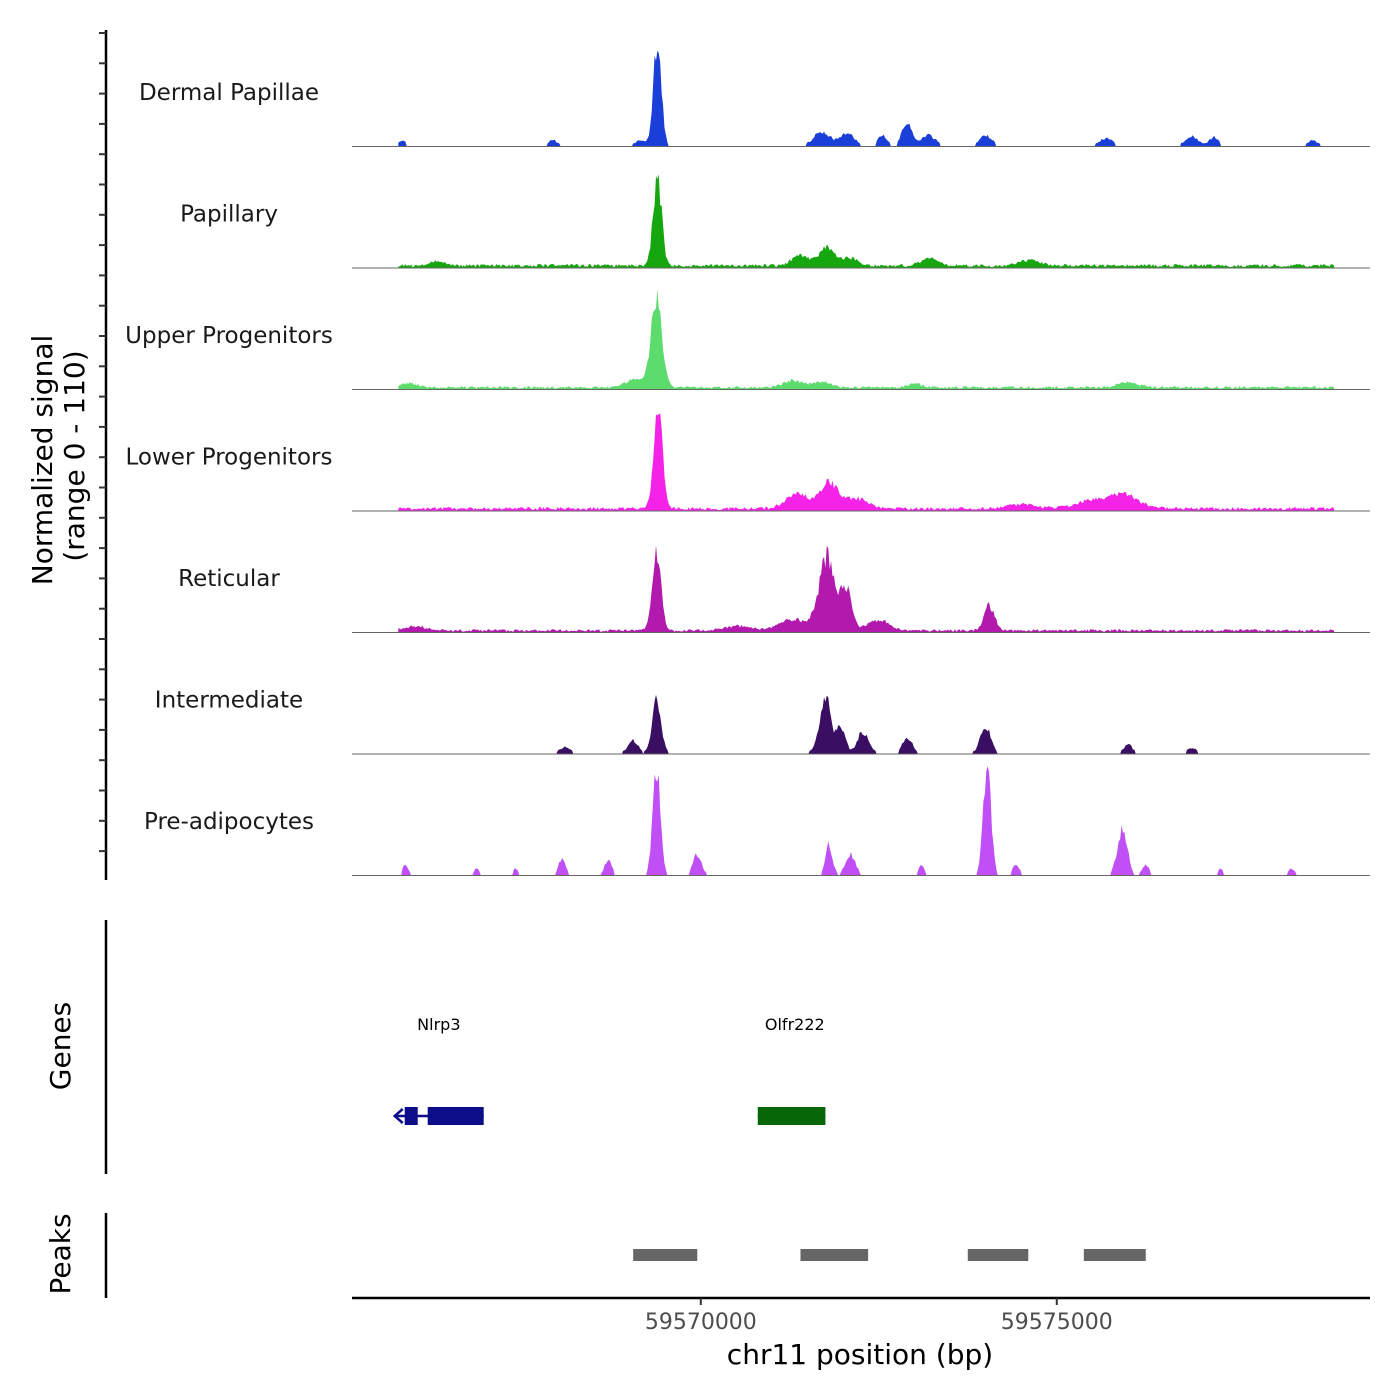 This screenshot has width=1400, height=1400. Describe the element at coordinates (229, 579) in the screenshot. I see `track-label: Reticular` at that location.